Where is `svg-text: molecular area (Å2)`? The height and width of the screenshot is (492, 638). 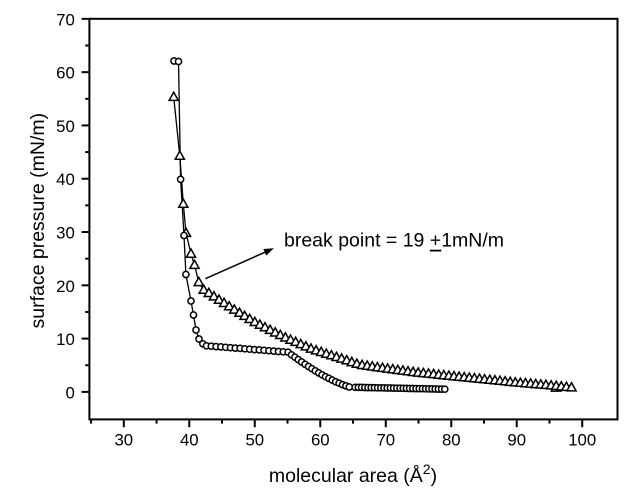 svg-text: molecular area (Å2) is located at coordinates (353, 474).